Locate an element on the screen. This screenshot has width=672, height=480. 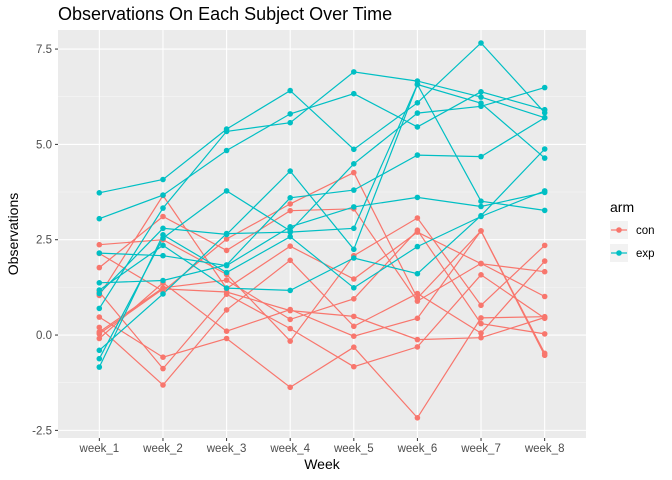
y-tick-label: 0.0 is located at coordinates (44, 336).